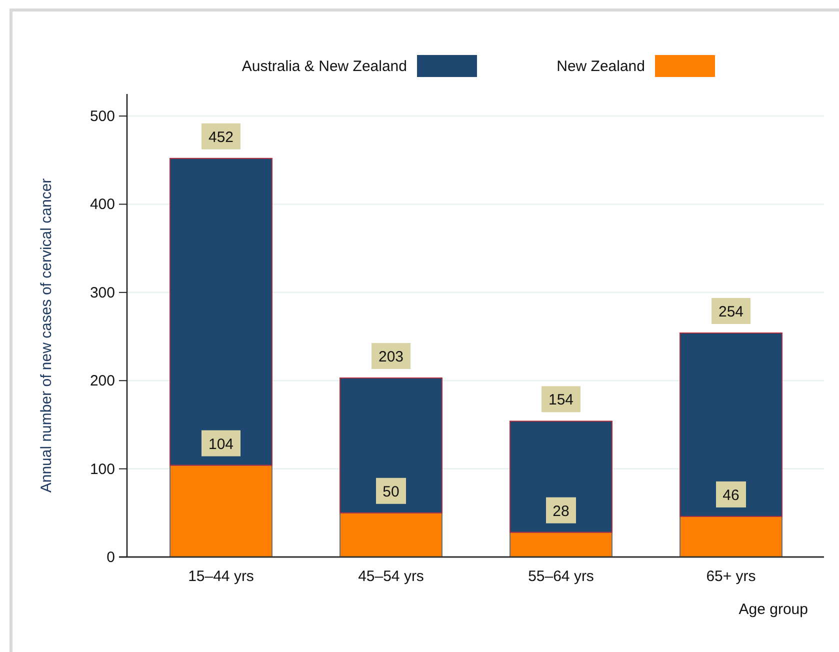 The height and width of the screenshot is (652, 839). What do you see at coordinates (221, 137) in the screenshot?
I see `total-label: 452` at bounding box center [221, 137].